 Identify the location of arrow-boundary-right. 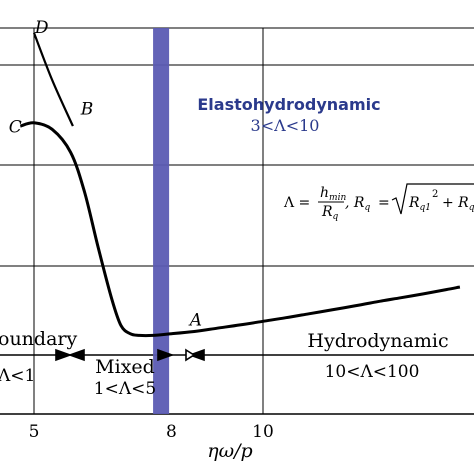
(64, 355).